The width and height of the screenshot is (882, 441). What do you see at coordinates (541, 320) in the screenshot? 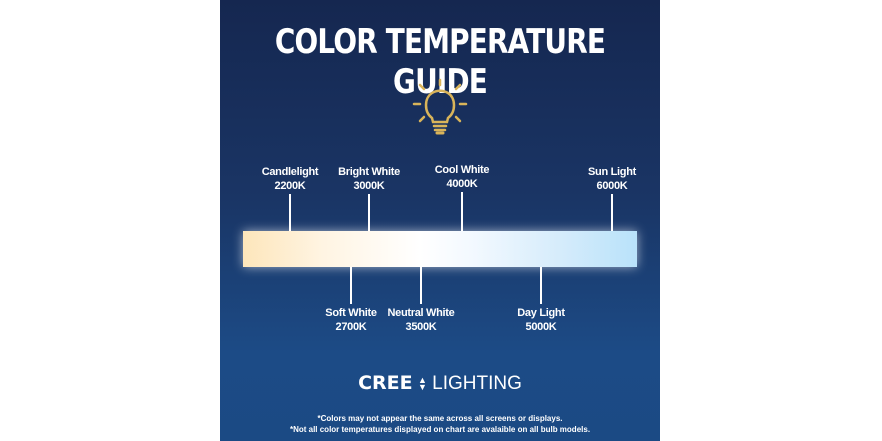
I see `label-day-light: Day Light 5000K` at bounding box center [541, 320].